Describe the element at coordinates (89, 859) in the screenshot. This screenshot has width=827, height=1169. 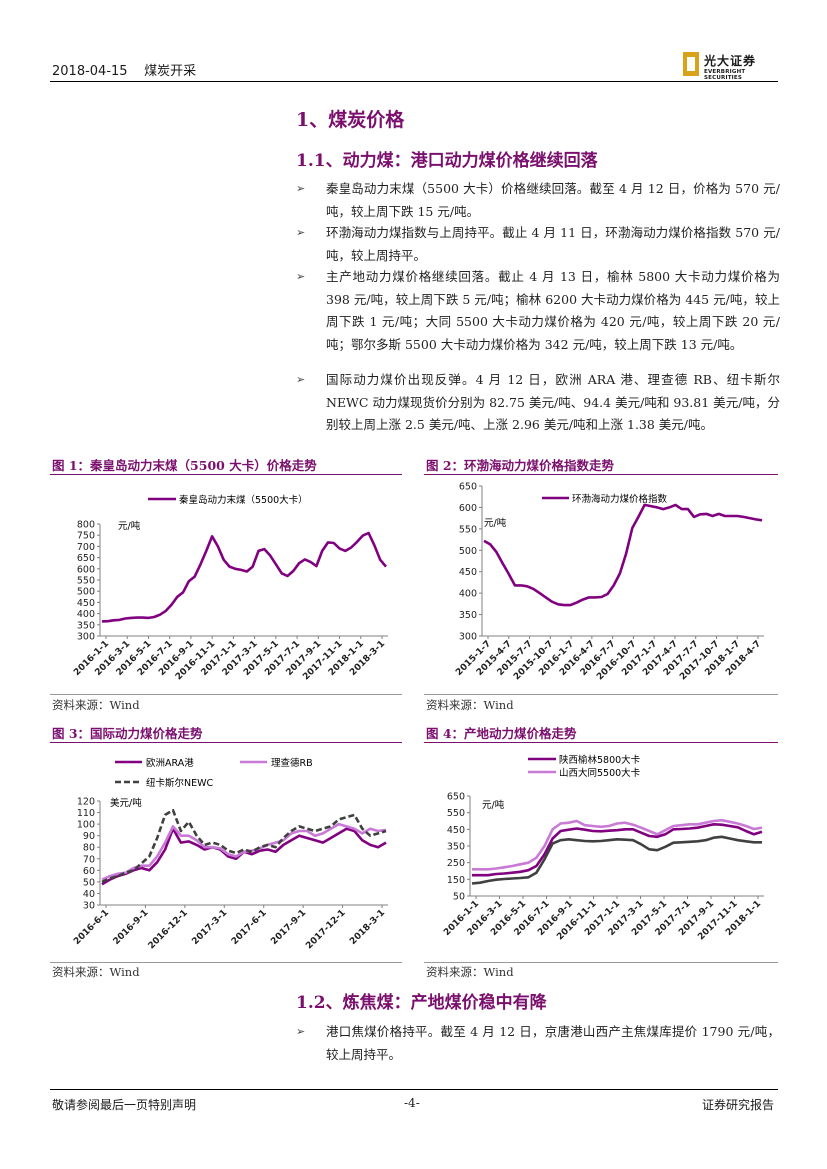
I see `y-tick-label: 70` at that location.